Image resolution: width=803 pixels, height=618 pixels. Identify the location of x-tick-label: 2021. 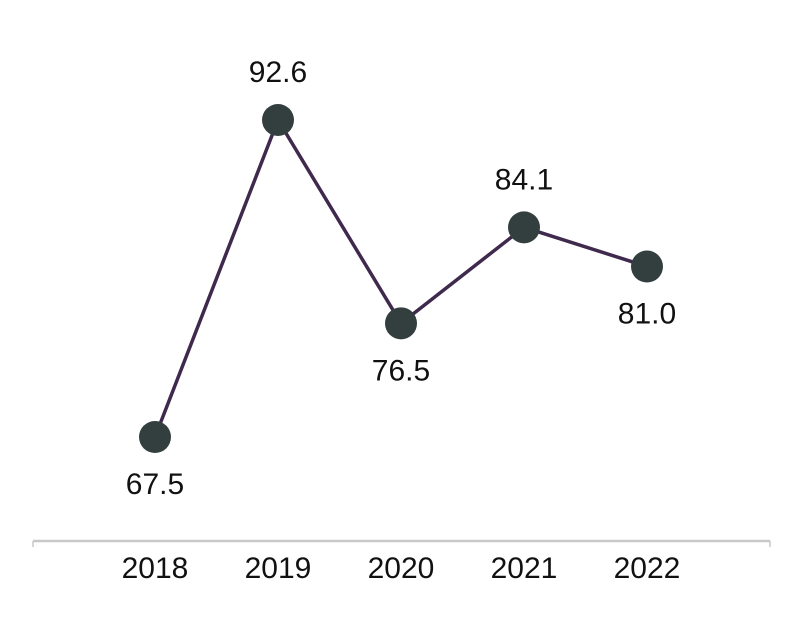
(524, 568).